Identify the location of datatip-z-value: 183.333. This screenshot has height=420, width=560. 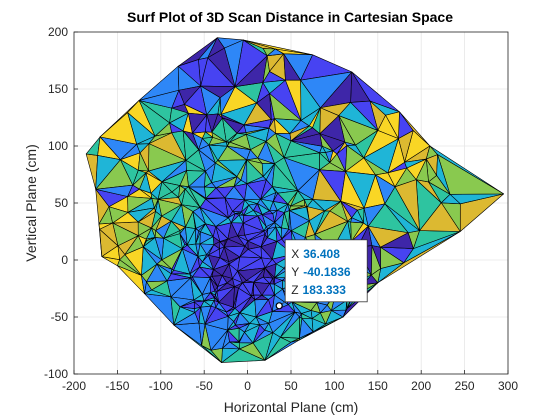
(325, 290).